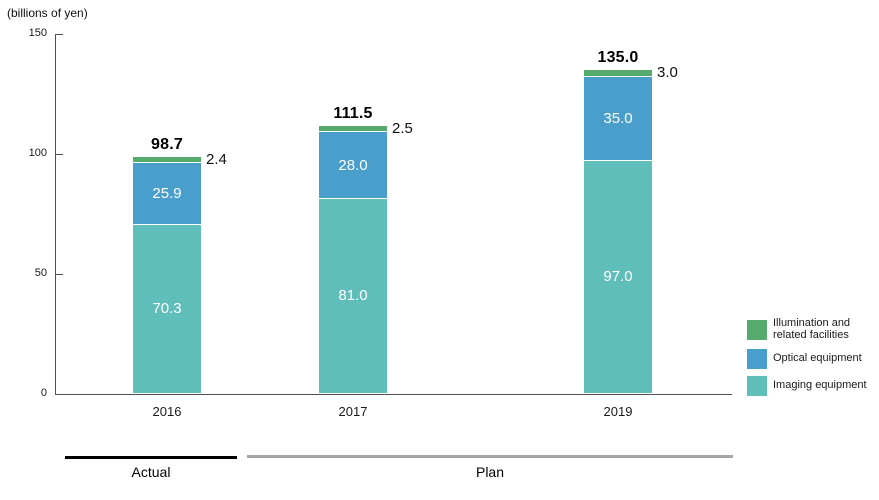 The height and width of the screenshot is (500, 879). I want to click on y-tick-label: 150, so click(37, 32).